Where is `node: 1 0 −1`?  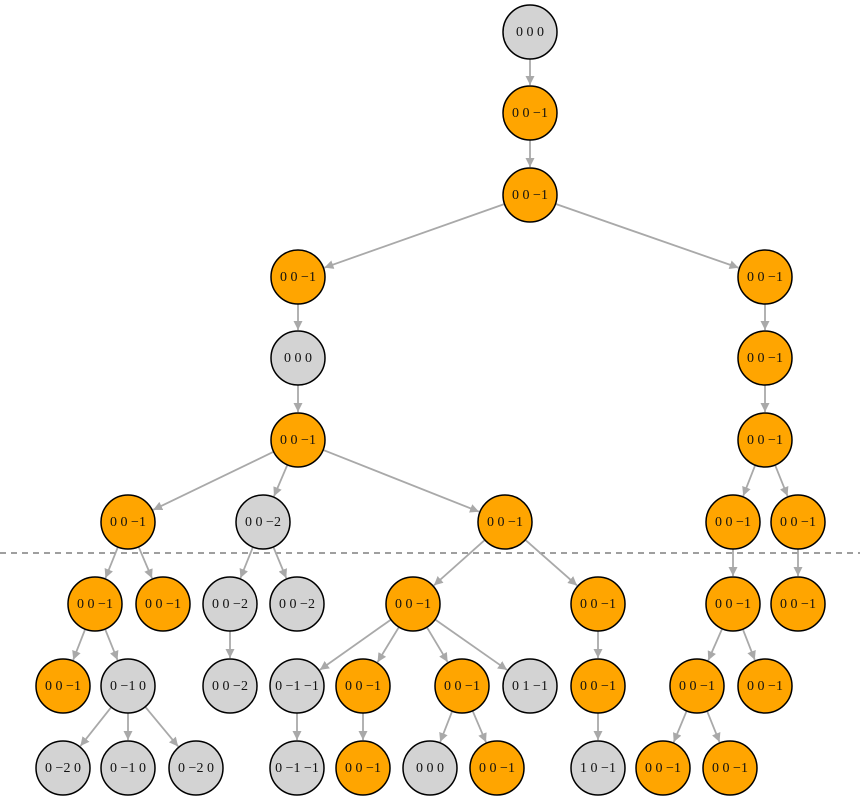
node: 1 0 −1 is located at coordinates (598, 768).